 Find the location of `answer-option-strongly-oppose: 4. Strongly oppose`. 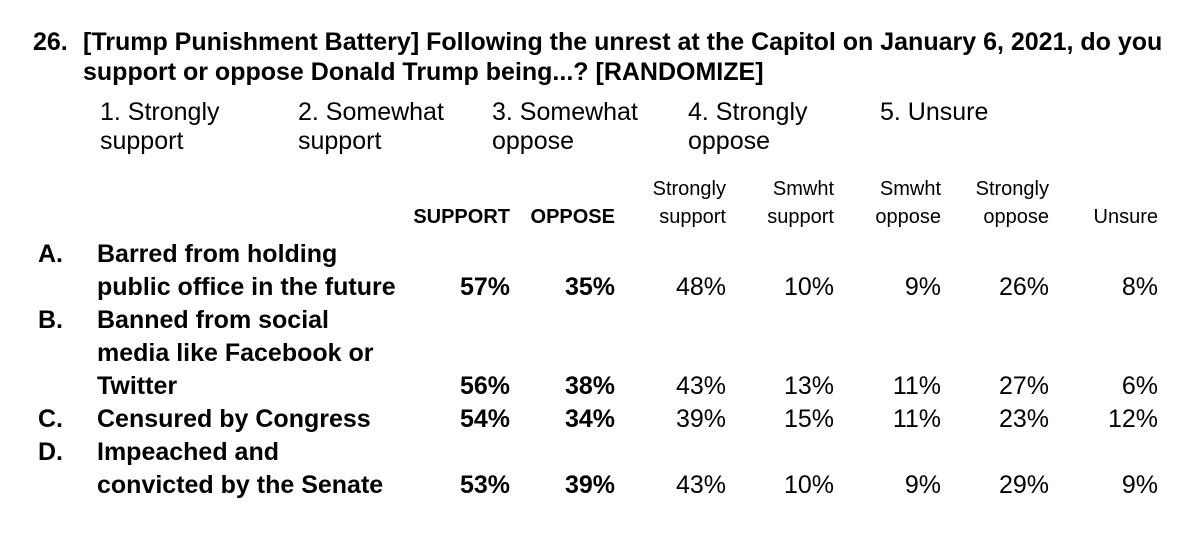

answer-option-strongly-oppose: 4. Strongly oppose is located at coordinates (748, 126).